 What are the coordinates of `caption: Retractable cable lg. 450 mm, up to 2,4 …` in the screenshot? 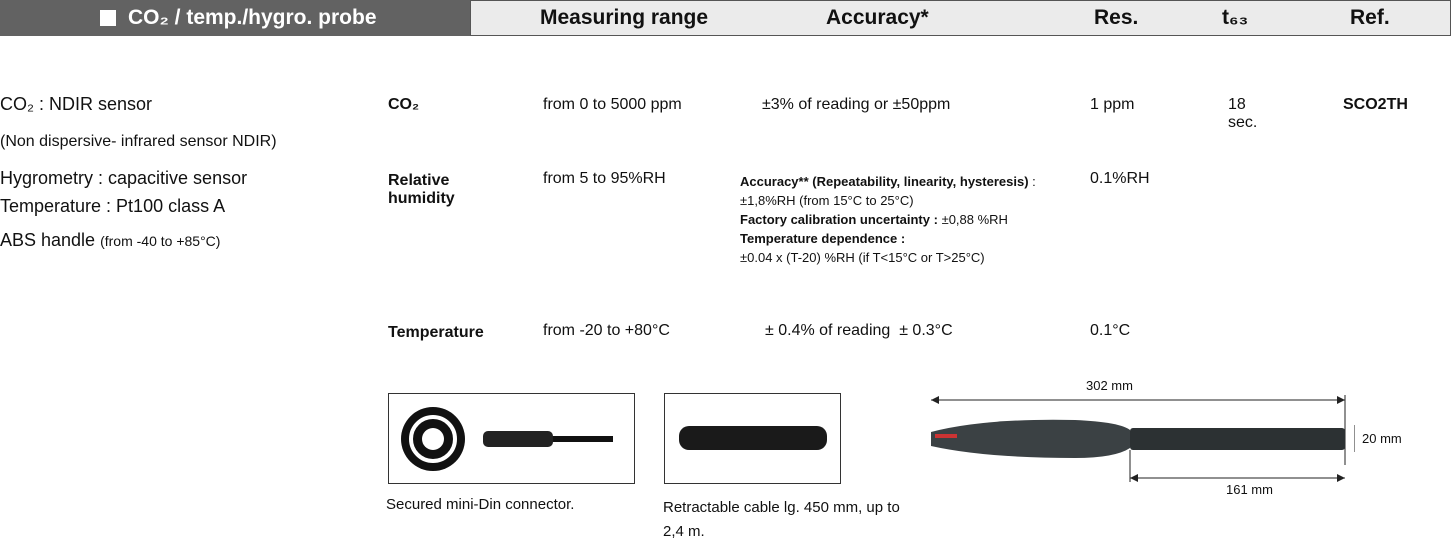 It's located at (781, 519).